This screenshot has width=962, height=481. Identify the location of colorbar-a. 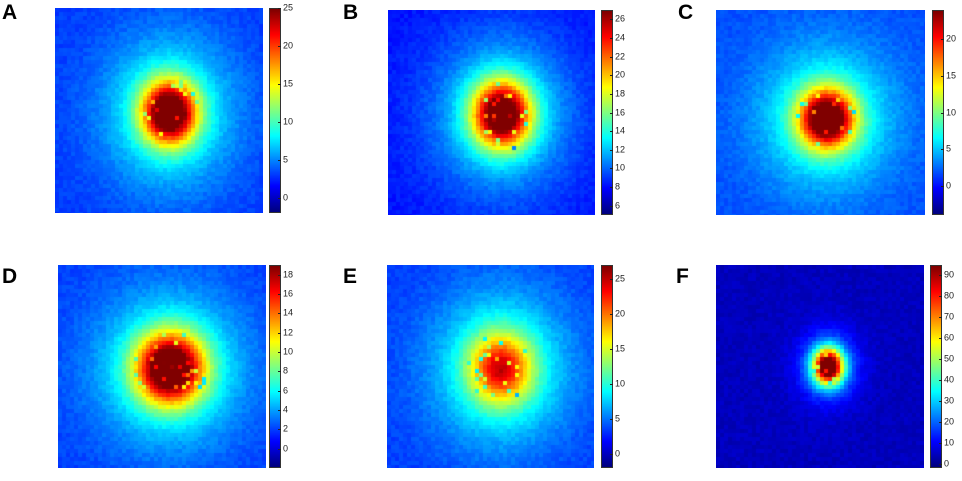
(275, 110).